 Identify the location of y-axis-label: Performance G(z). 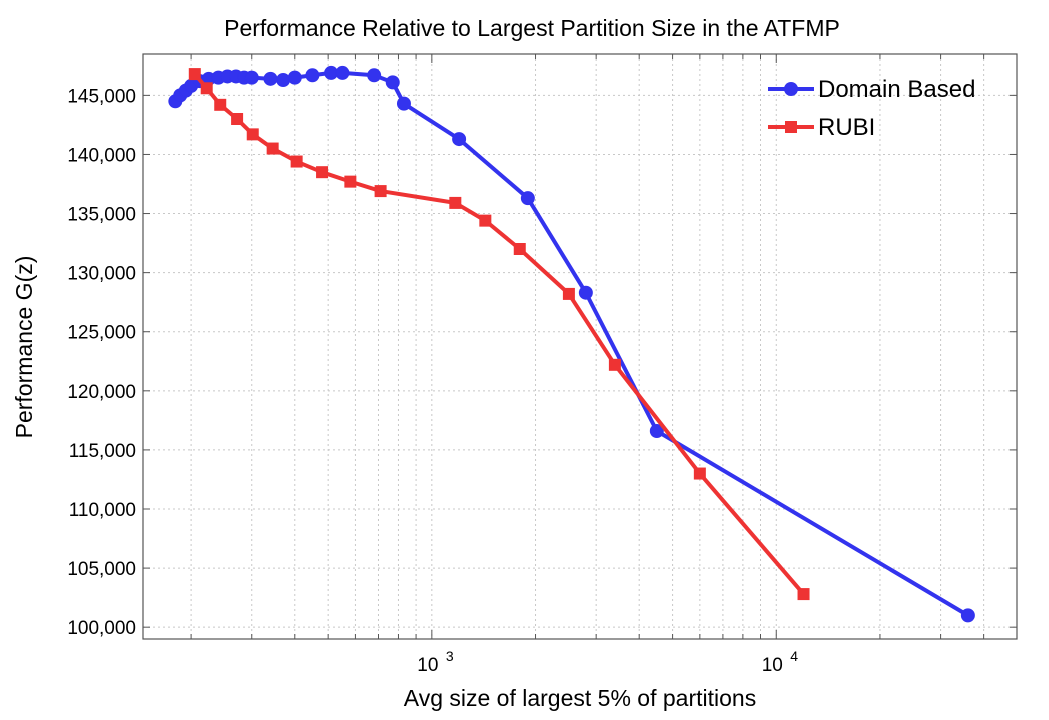
(24, 347).